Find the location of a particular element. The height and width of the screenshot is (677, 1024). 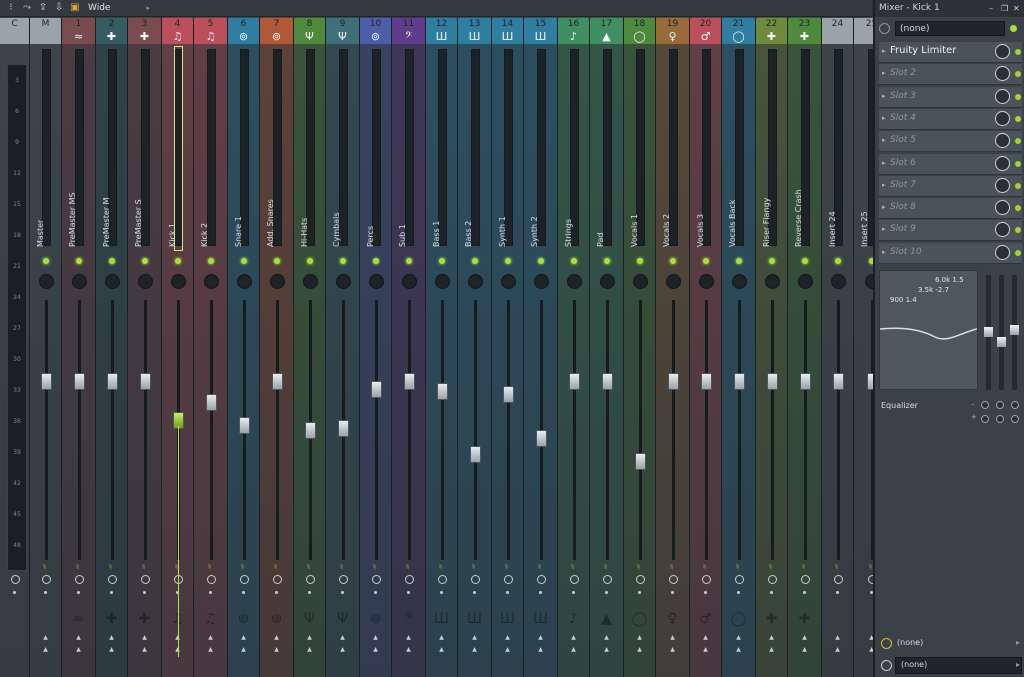

track-number: 21 is located at coordinates (738, 24).